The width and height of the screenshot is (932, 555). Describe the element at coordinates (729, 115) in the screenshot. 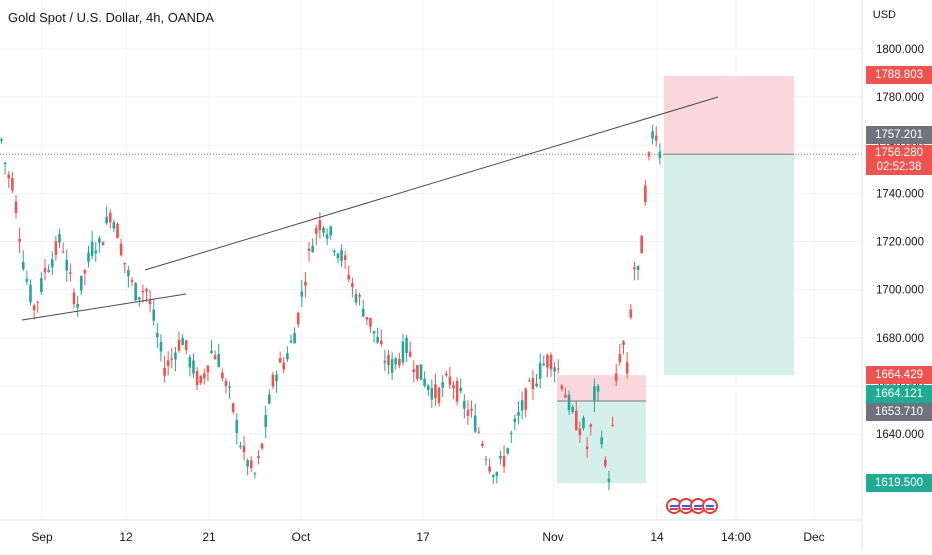

I see `stop-loss-zone` at that location.